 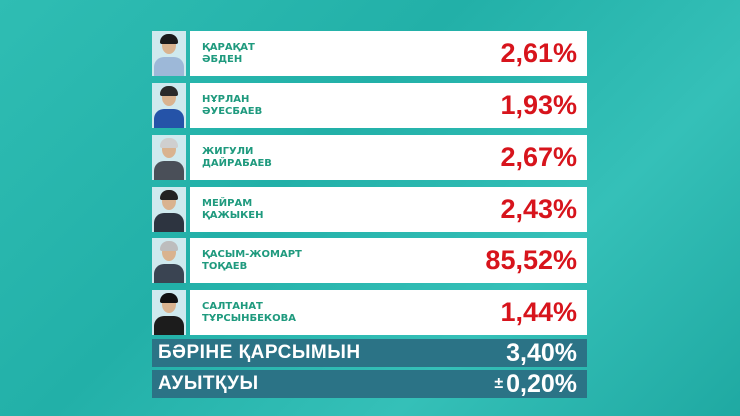 What do you see at coordinates (369, 384) in the screenshot?
I see `margin-bar: АУЫТҚУЫ ±0,20%` at bounding box center [369, 384].